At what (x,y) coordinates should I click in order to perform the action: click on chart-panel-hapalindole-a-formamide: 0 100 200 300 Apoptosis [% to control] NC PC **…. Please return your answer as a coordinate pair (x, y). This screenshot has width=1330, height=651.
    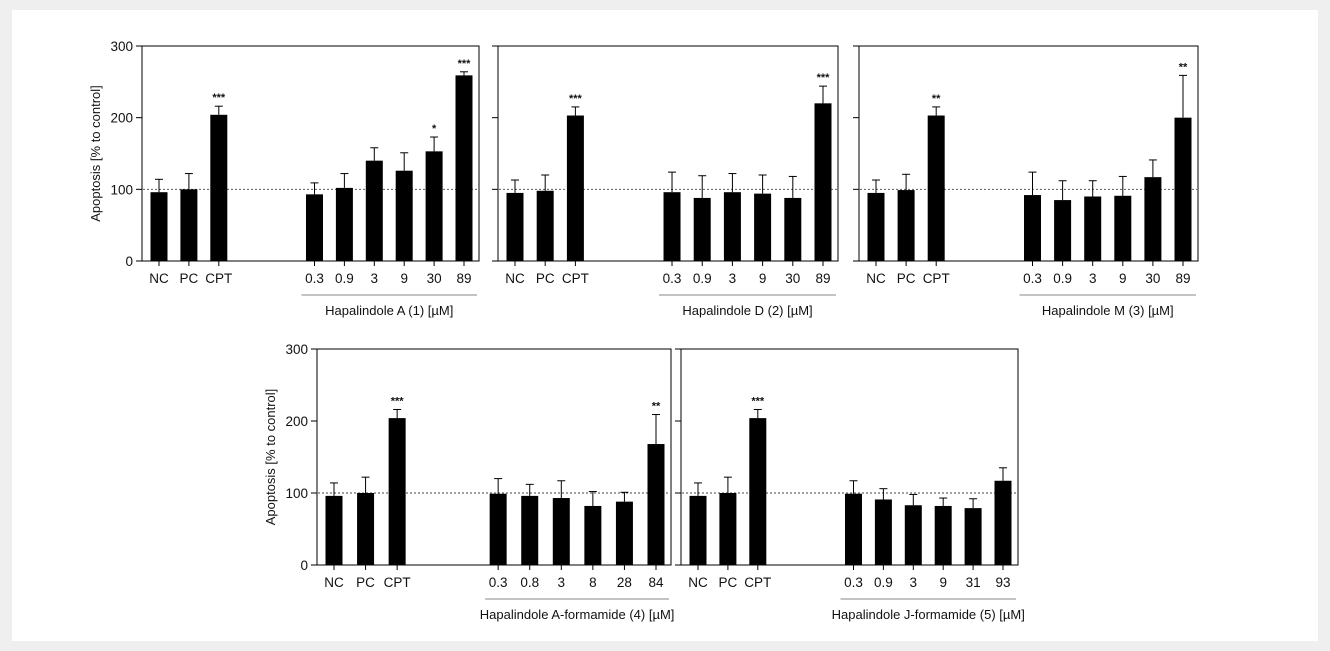
    Looking at the image, I should click on (468, 482).